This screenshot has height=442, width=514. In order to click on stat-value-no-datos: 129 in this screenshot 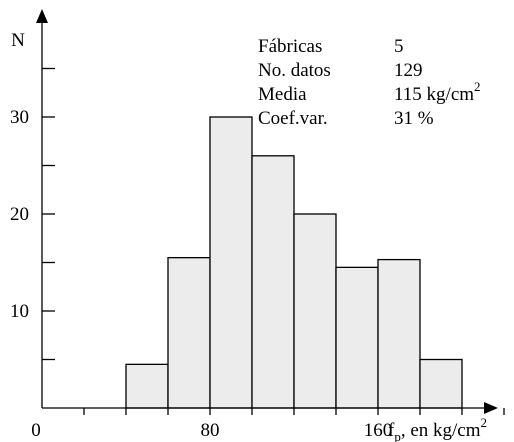, I will do `click(408, 70)`.